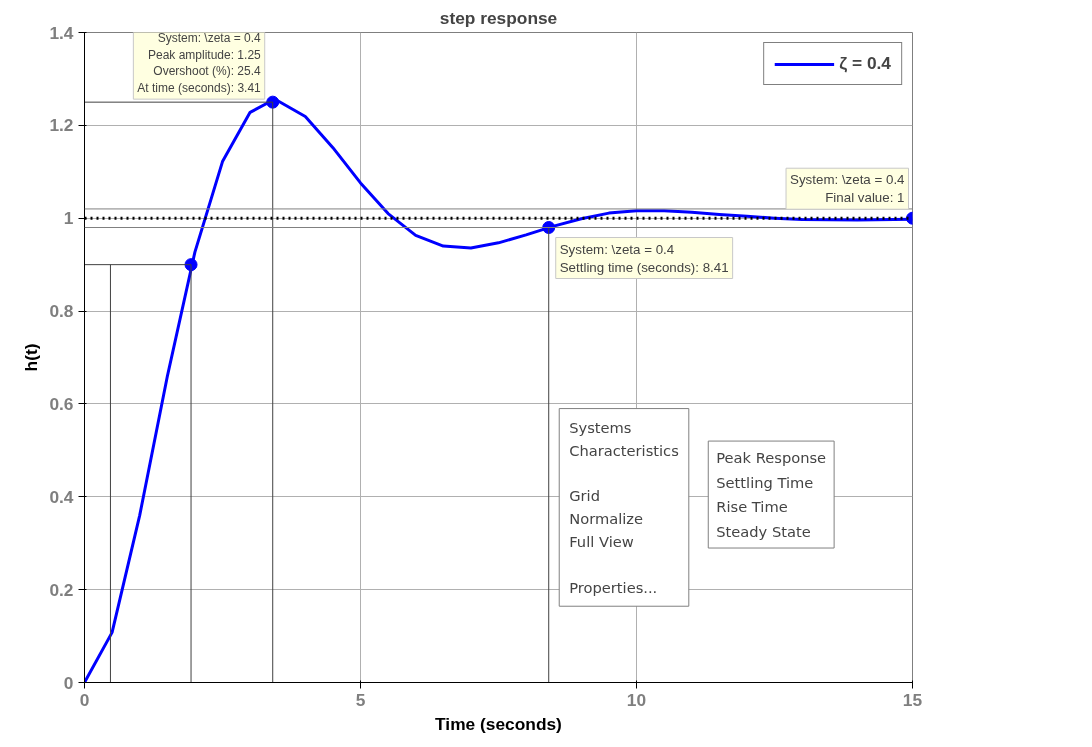 This screenshot has width=1092, height=747. What do you see at coordinates (61, 403) in the screenshot?
I see `y-tick-label: 0.6` at bounding box center [61, 403].